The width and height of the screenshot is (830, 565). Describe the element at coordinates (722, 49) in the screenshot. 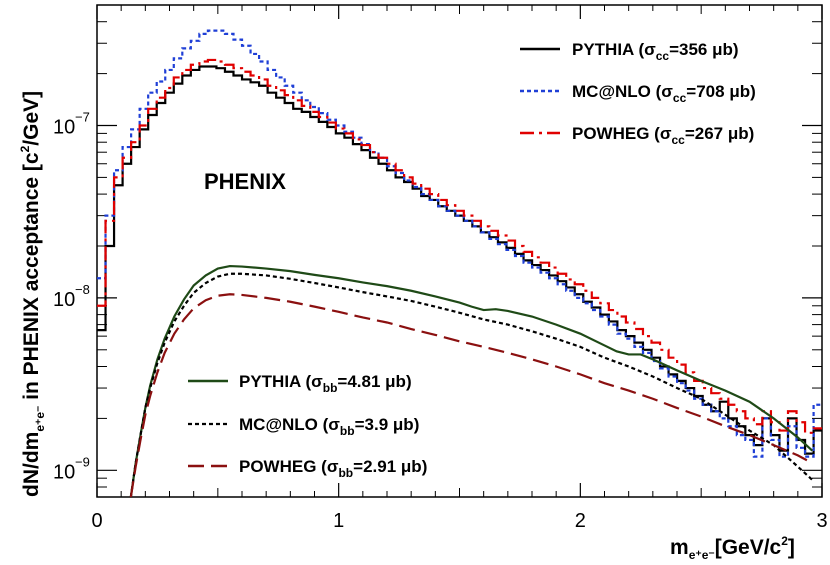

I see `legend-unit-charm-pythia: μb` at that location.